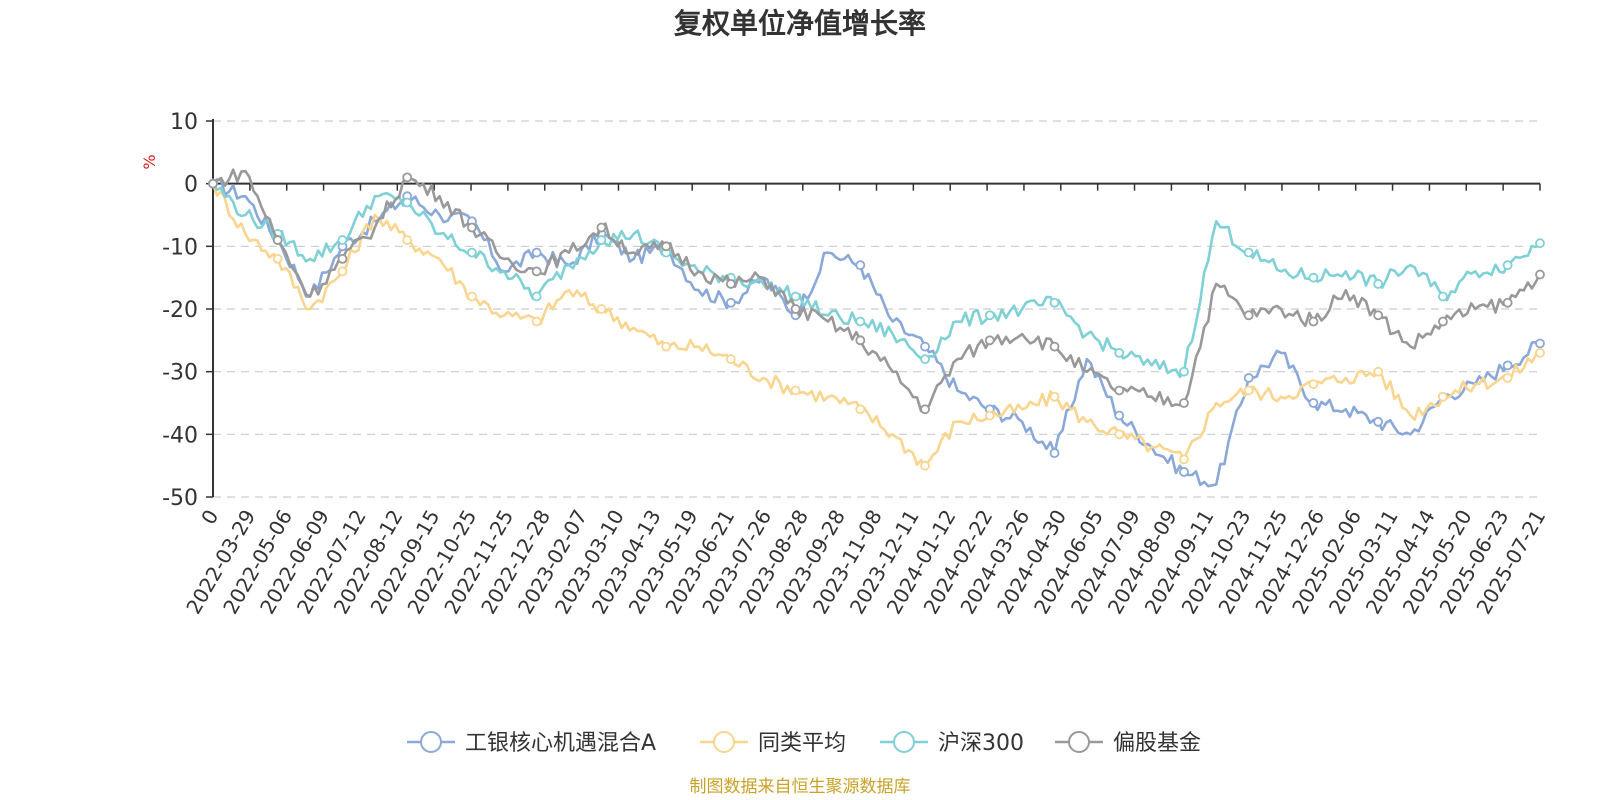 The image size is (1600, 800). I want to click on legend-item: 沪深300, so click(952, 743).